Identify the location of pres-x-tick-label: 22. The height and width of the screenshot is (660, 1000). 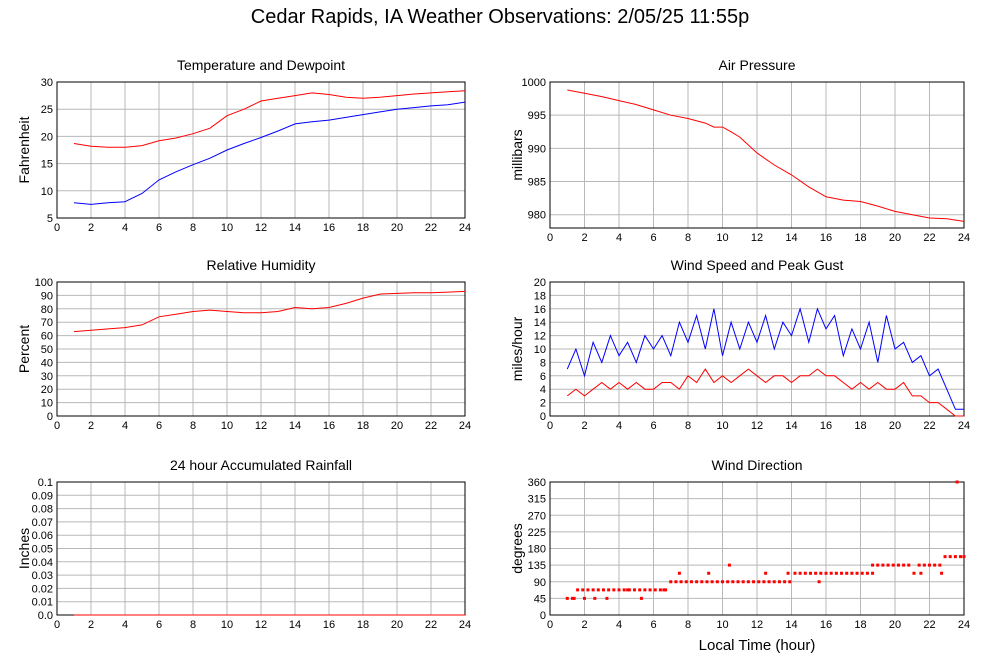
(929, 238).